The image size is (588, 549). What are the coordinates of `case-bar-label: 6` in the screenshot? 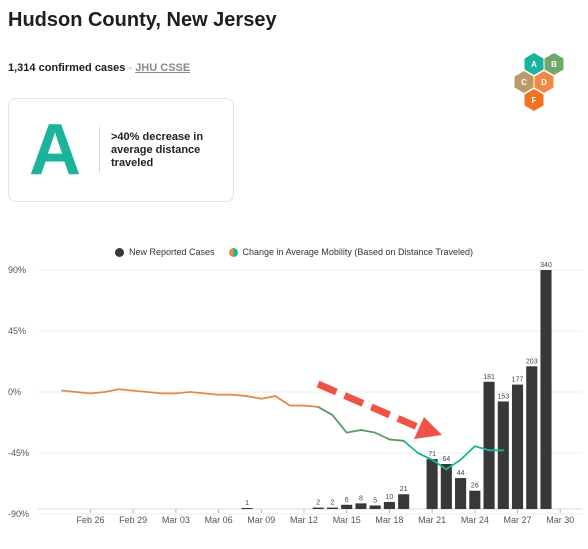 It's located at (347, 500).